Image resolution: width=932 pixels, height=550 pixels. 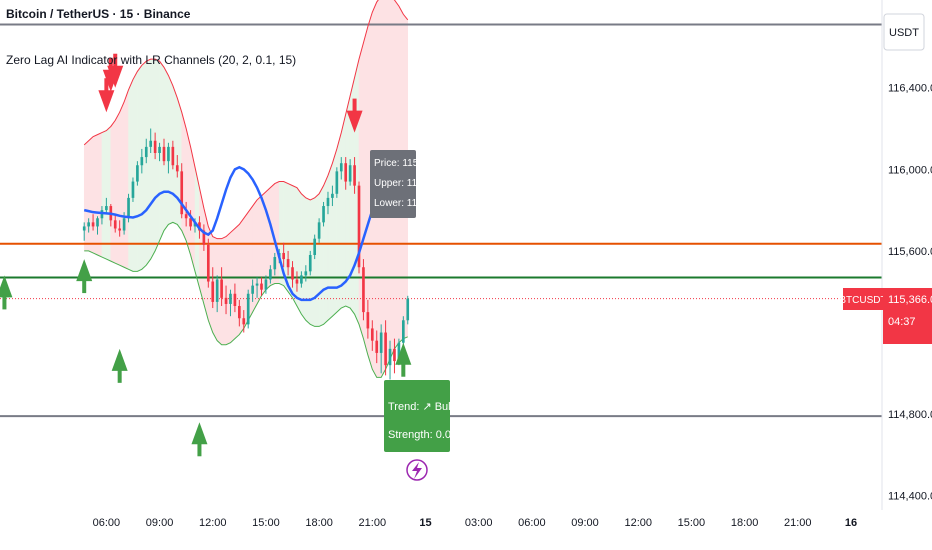 What do you see at coordinates (98, 14) in the screenshot?
I see `symbol-title: Bitcoin / TetherUS · 15 · Binance` at bounding box center [98, 14].